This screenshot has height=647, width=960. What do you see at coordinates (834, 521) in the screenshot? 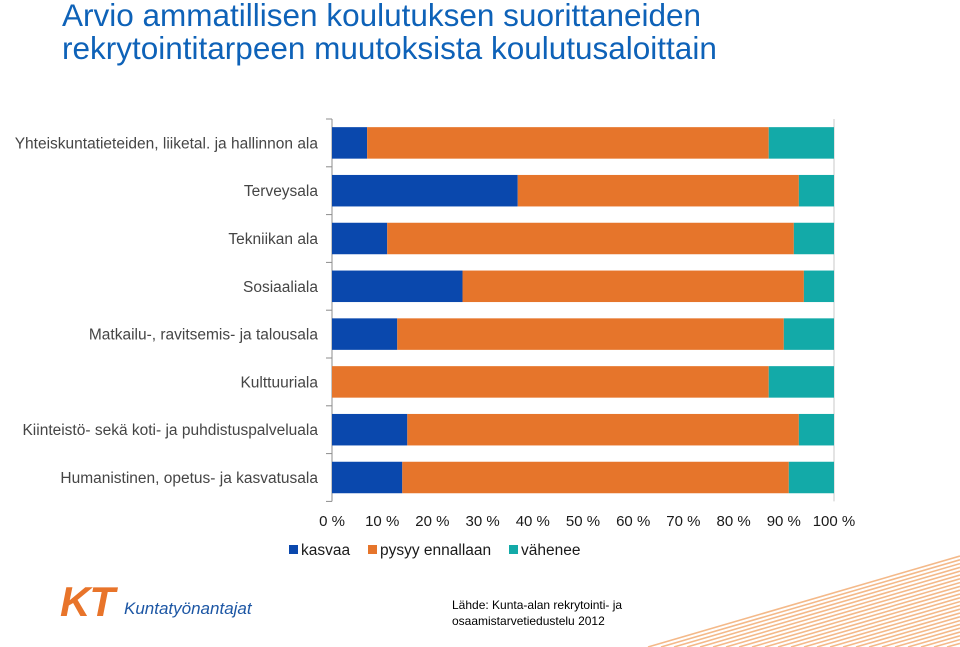
I see `x-tick-label: 100 %` at bounding box center [834, 521].